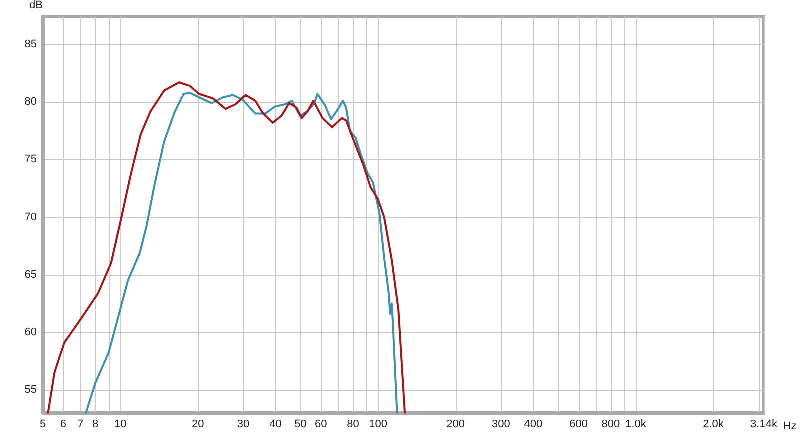 The height and width of the screenshot is (437, 800). What do you see at coordinates (30, 332) in the screenshot?
I see `y-tick-label: 60` at bounding box center [30, 332].